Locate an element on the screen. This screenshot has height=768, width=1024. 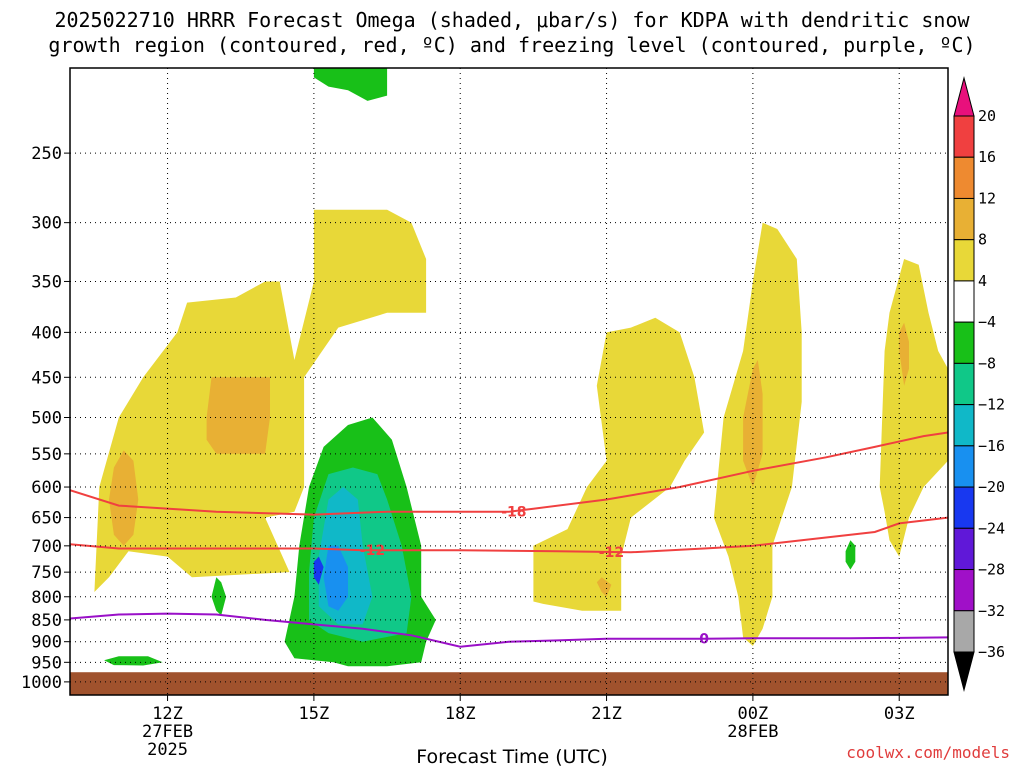
y-tick-label: 700 is located at coordinates (46, 547).